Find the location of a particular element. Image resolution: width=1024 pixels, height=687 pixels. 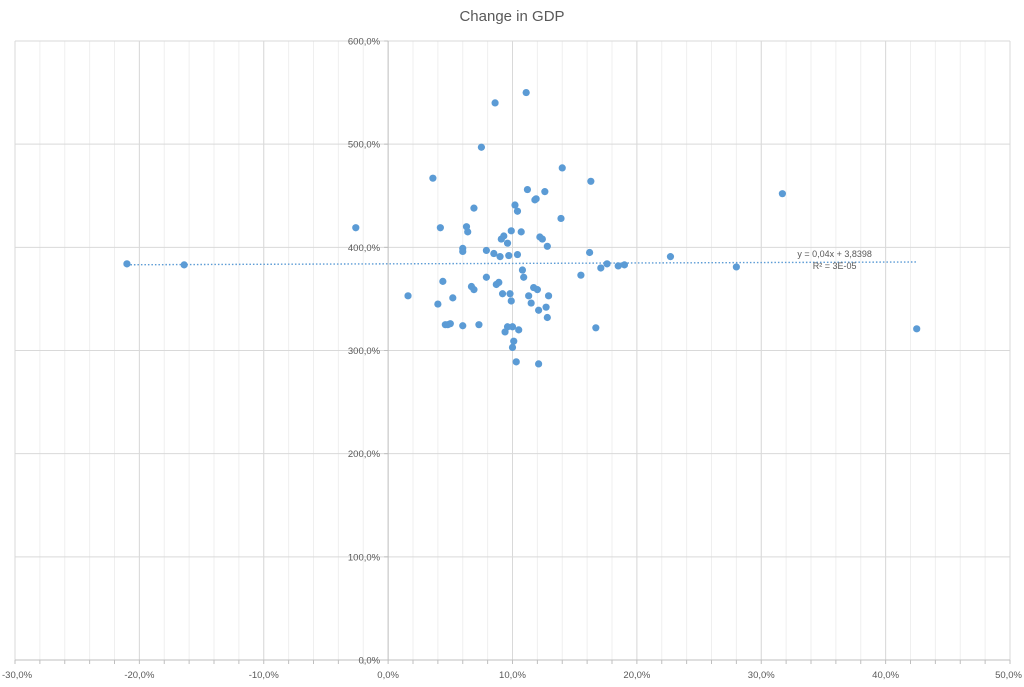

y-tick-label: 500,0% is located at coordinates (364, 145).